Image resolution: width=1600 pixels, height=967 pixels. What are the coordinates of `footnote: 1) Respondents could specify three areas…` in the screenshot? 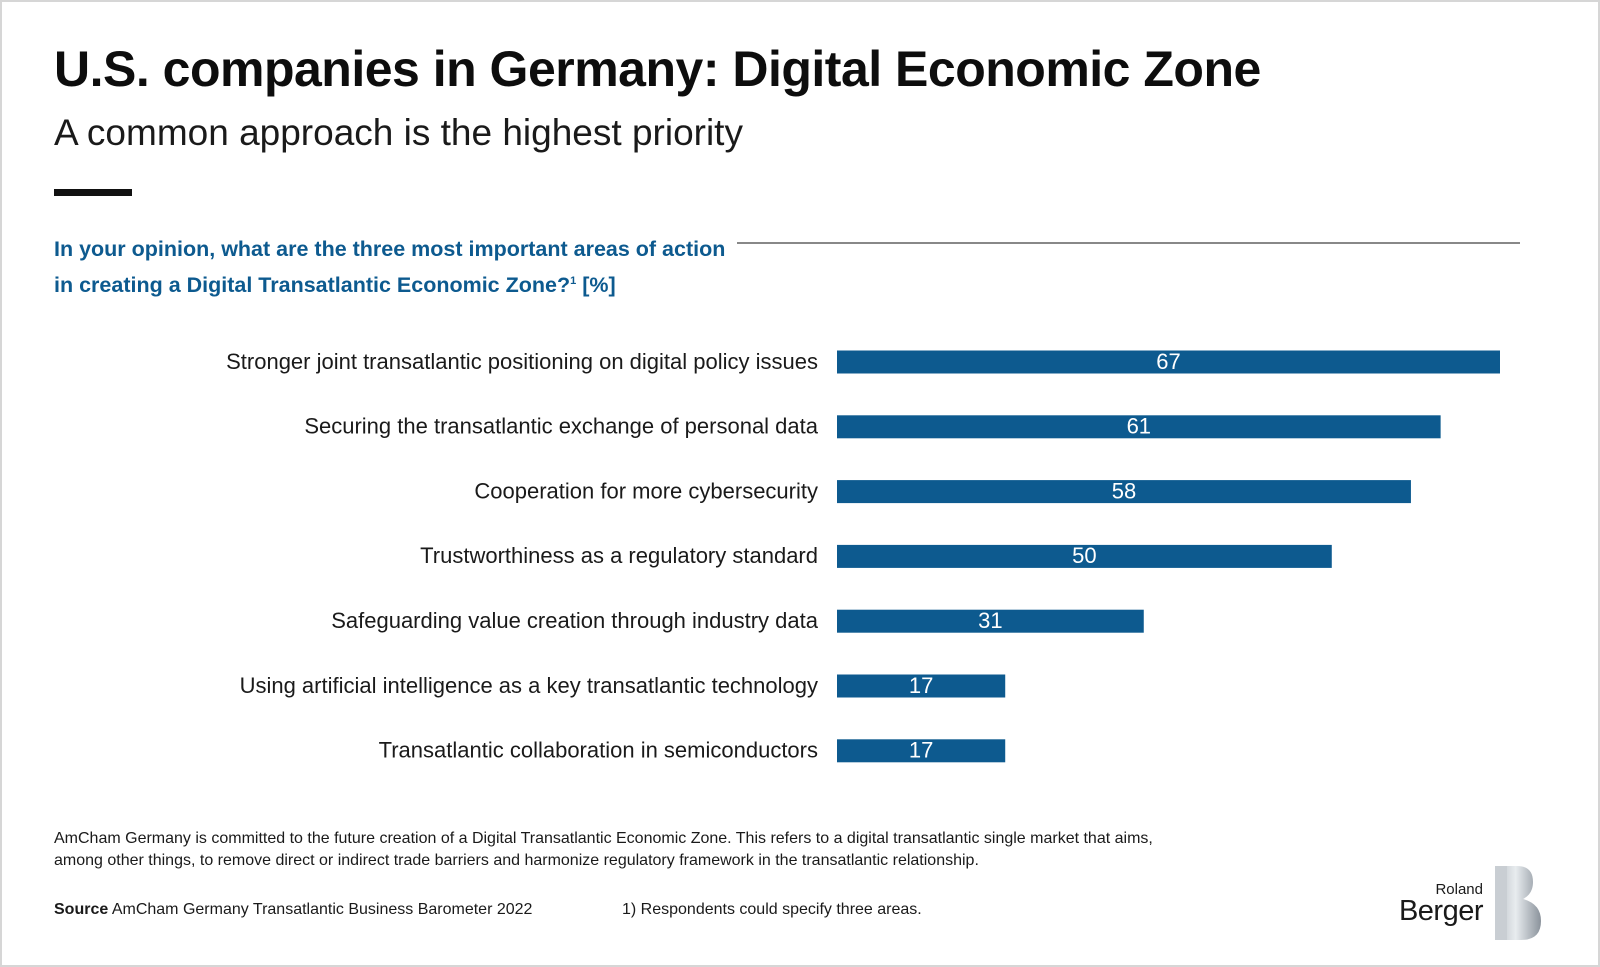 It's located at (772, 909).